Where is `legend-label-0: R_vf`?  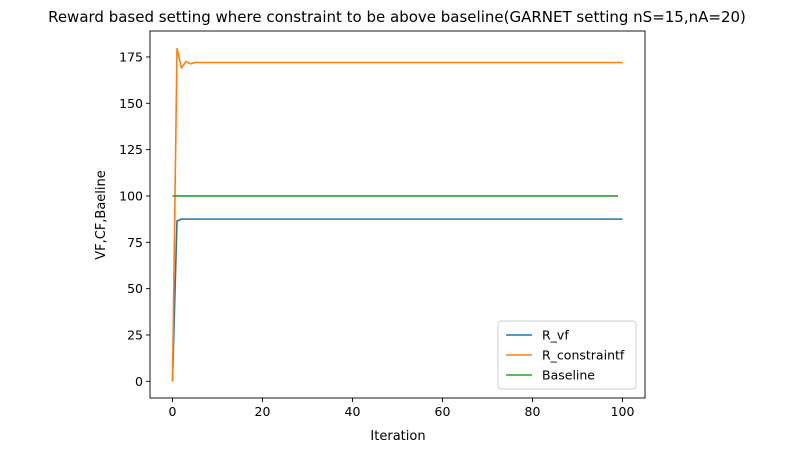
legend-label-0: R_vf is located at coordinates (555, 335).